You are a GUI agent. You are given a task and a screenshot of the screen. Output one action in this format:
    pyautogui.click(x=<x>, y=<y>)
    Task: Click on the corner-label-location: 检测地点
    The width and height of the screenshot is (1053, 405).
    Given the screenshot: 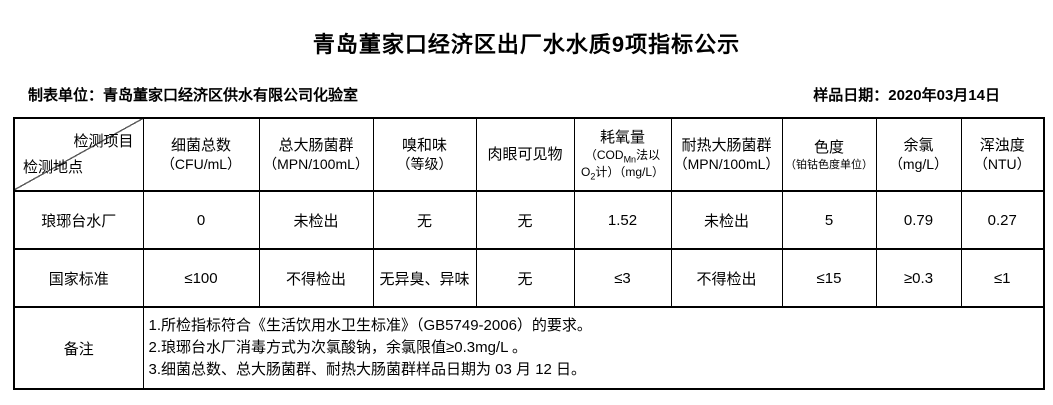 What is the action you would take?
    pyautogui.click(x=53, y=167)
    